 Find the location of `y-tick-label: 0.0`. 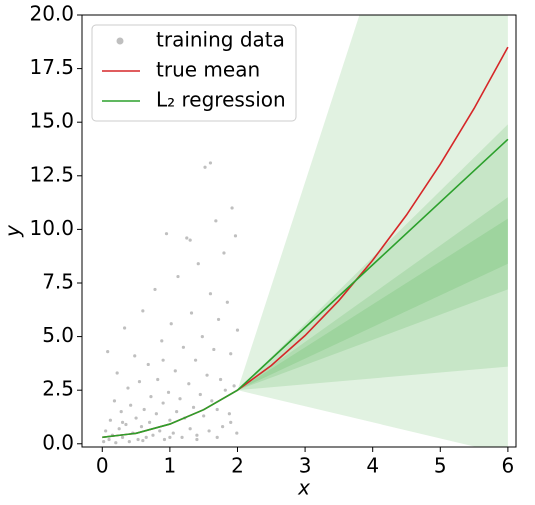

y-tick-label: 0.0 is located at coordinates (58, 442).